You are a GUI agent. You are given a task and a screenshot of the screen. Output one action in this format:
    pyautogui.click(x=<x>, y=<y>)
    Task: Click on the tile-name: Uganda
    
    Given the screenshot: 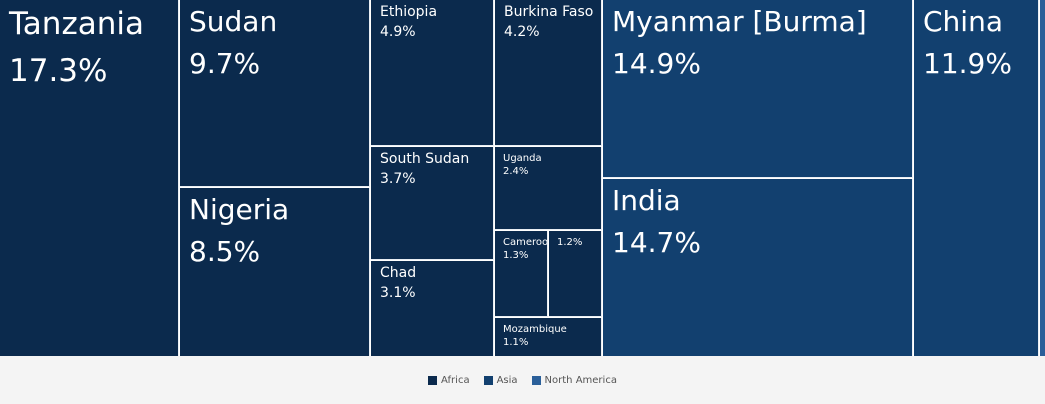 What is the action you would take?
    pyautogui.click(x=522, y=158)
    